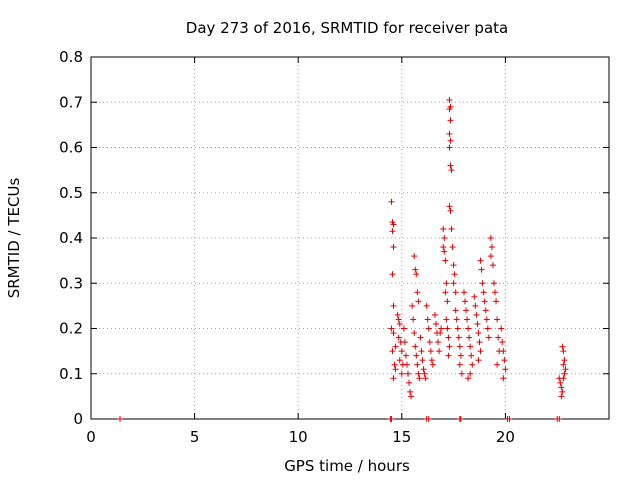 The width and height of the screenshot is (640, 480). Describe the element at coordinates (298, 437) in the screenshot. I see `x-tick-label: 10` at that location.